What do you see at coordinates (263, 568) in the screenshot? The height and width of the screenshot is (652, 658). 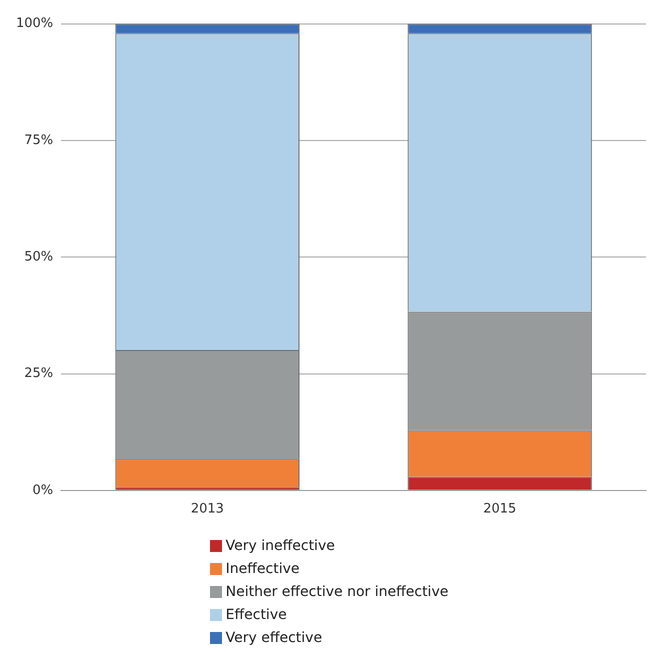 I see `legend-label: Ineffective` at bounding box center [263, 568].